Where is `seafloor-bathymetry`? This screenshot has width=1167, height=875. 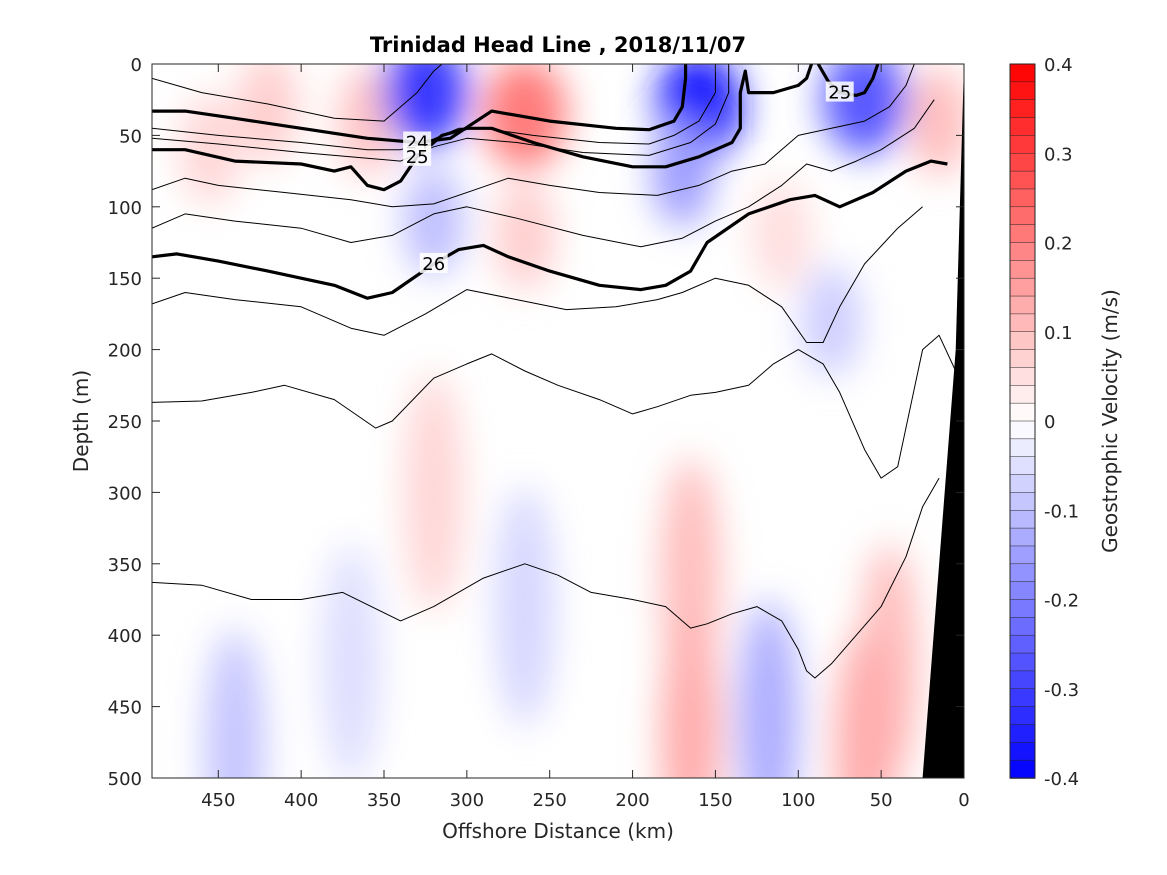
seafloor-bathymetry is located at coordinates (943, 421).